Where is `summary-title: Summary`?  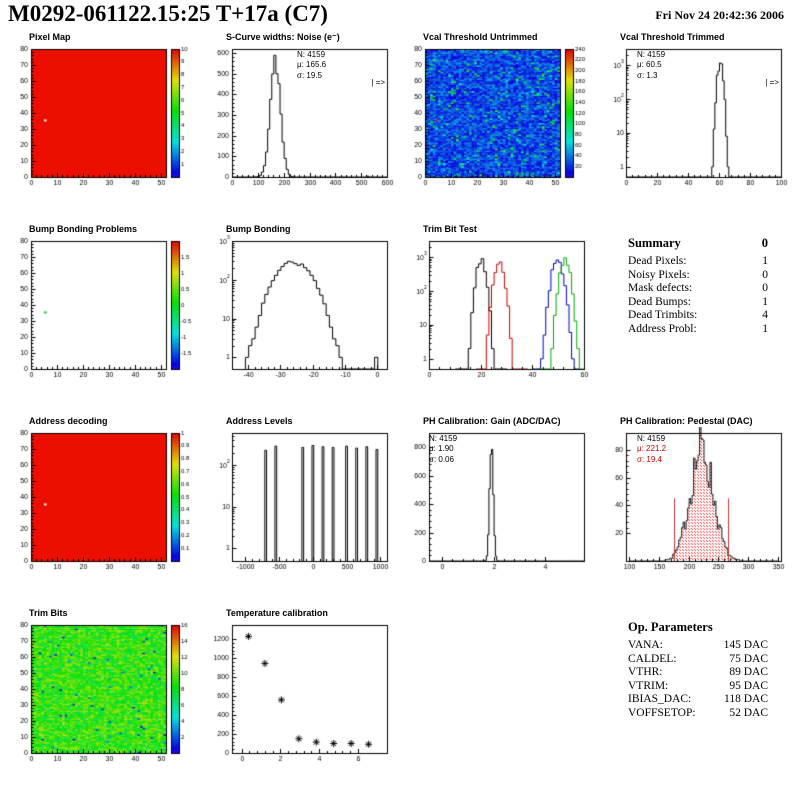 summary-title: Summary is located at coordinates (654, 243).